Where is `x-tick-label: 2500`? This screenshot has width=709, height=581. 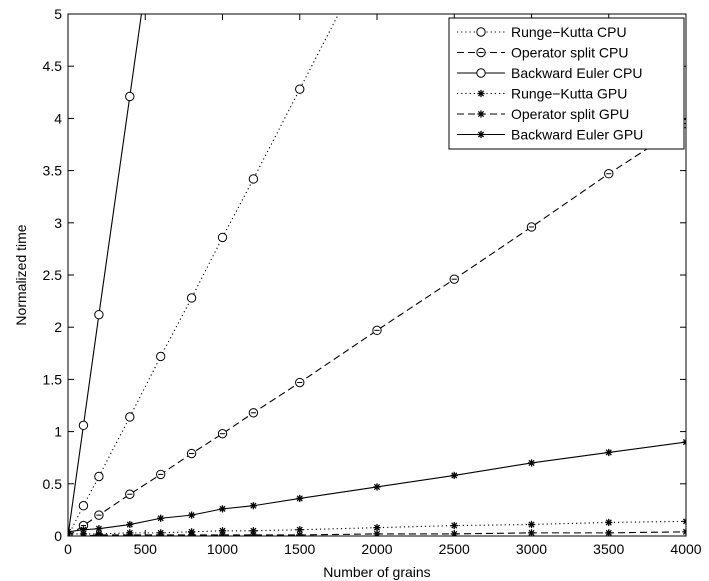
x-tick-label: 2500 is located at coordinates (454, 549).